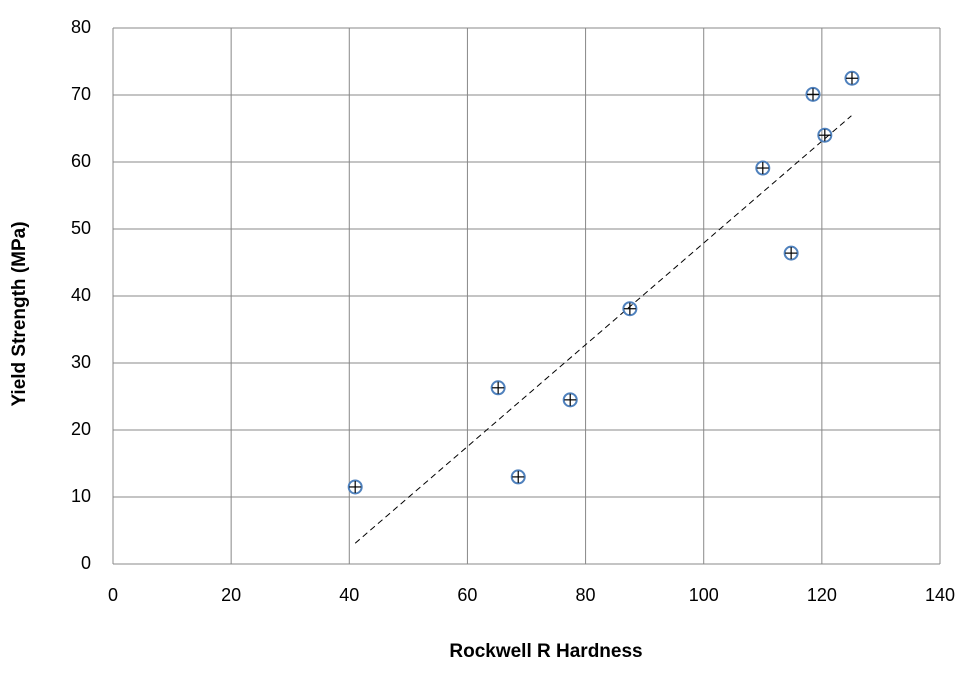 This screenshot has height=675, width=973. I want to click on y-axis-title: Yield Strength (MPa), so click(19, 313).